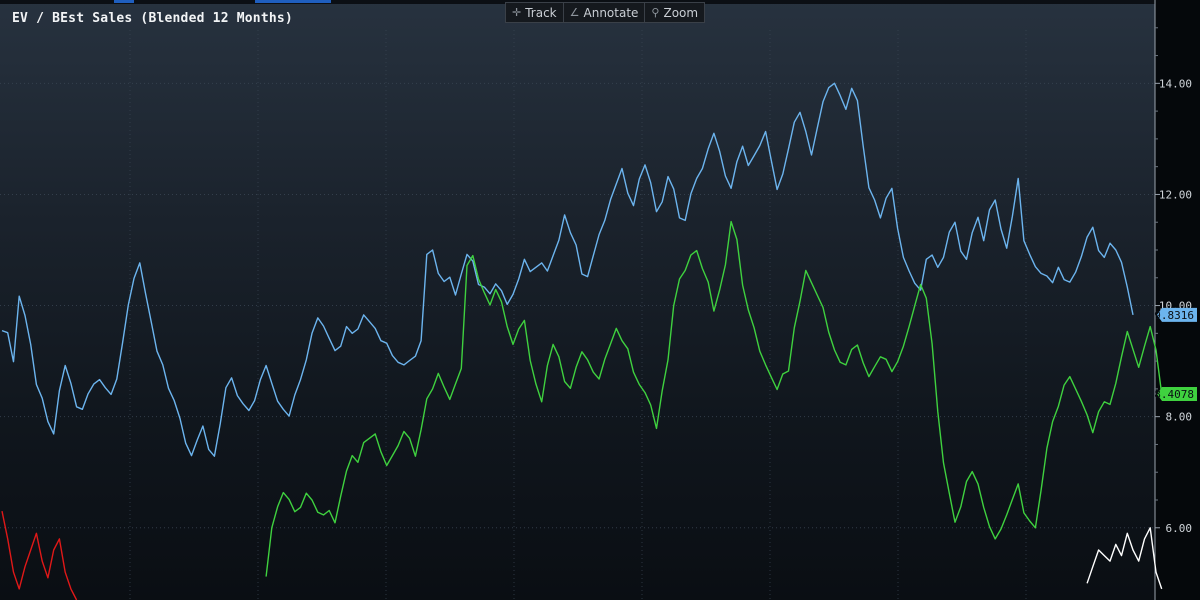 This screenshot has width=1200, height=600. I want to click on last-value-label: 9.8316, so click(1174, 315).